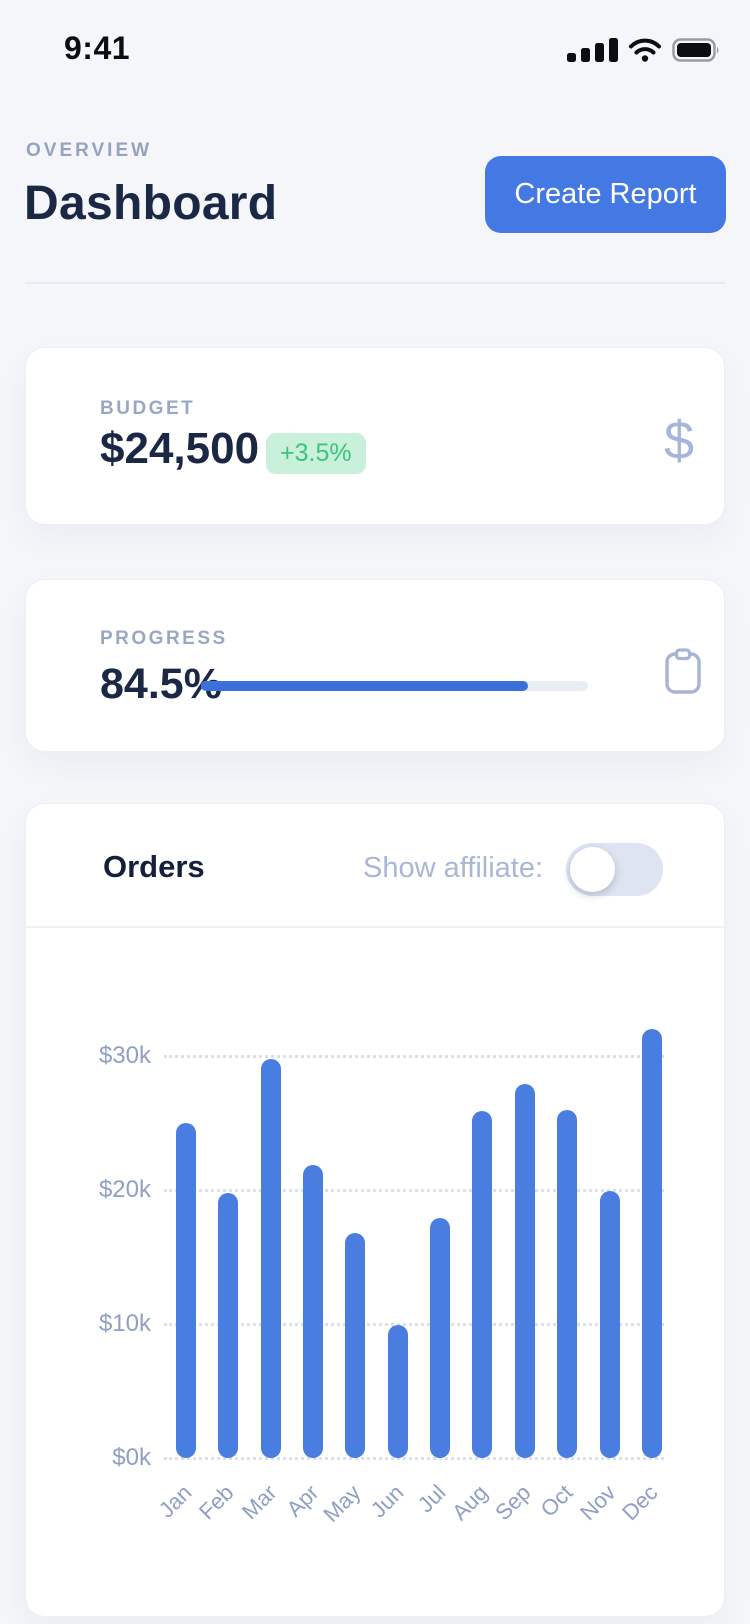 The width and height of the screenshot is (750, 1624). What do you see at coordinates (313, 1311) in the screenshot?
I see `bar-Apr` at bounding box center [313, 1311].